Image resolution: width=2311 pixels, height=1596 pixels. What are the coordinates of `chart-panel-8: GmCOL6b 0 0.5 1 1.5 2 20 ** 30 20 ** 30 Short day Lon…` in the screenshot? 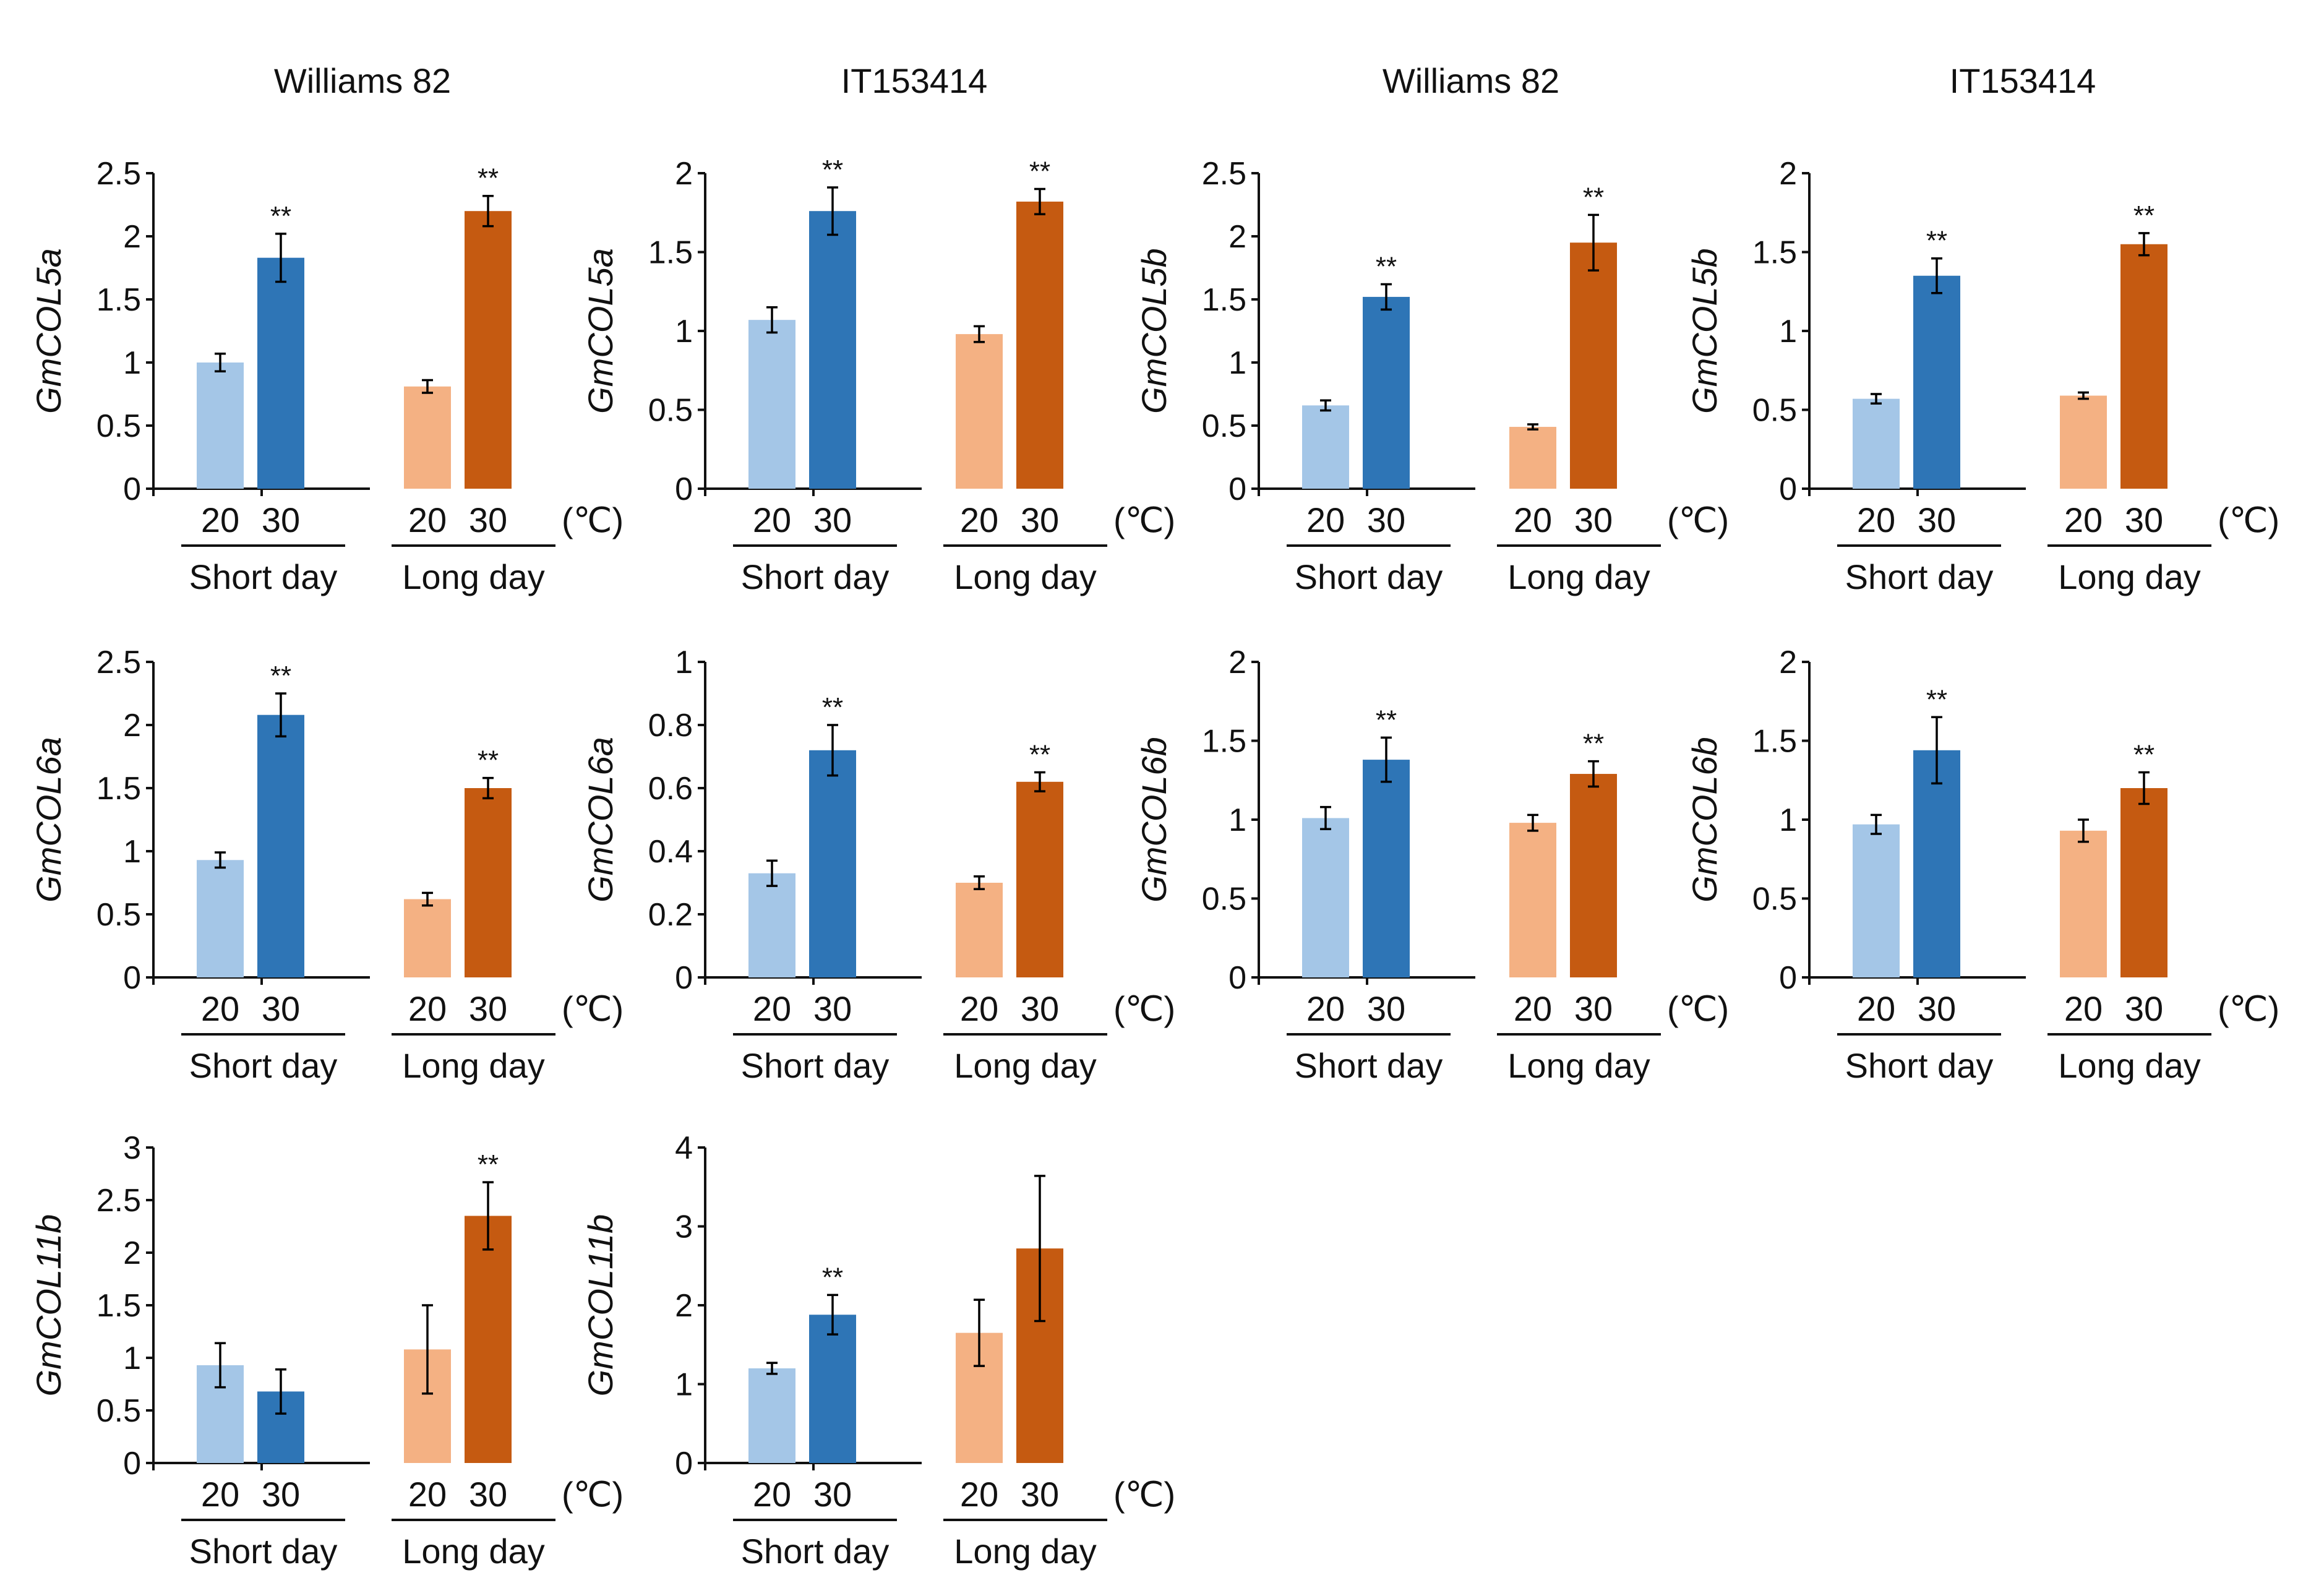 It's located at (1982, 865).